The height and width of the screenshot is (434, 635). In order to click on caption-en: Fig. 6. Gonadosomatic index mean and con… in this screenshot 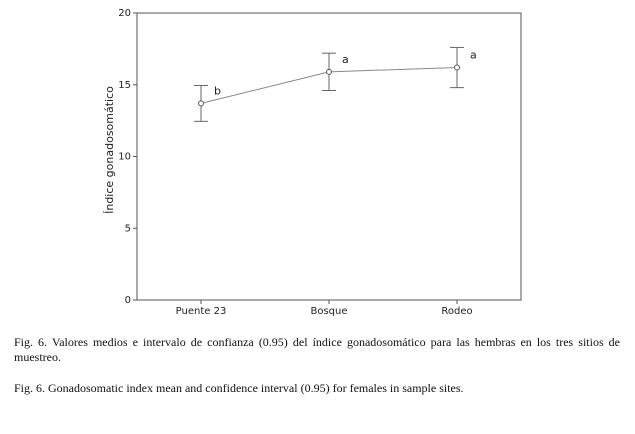, I will do `click(239, 388)`.